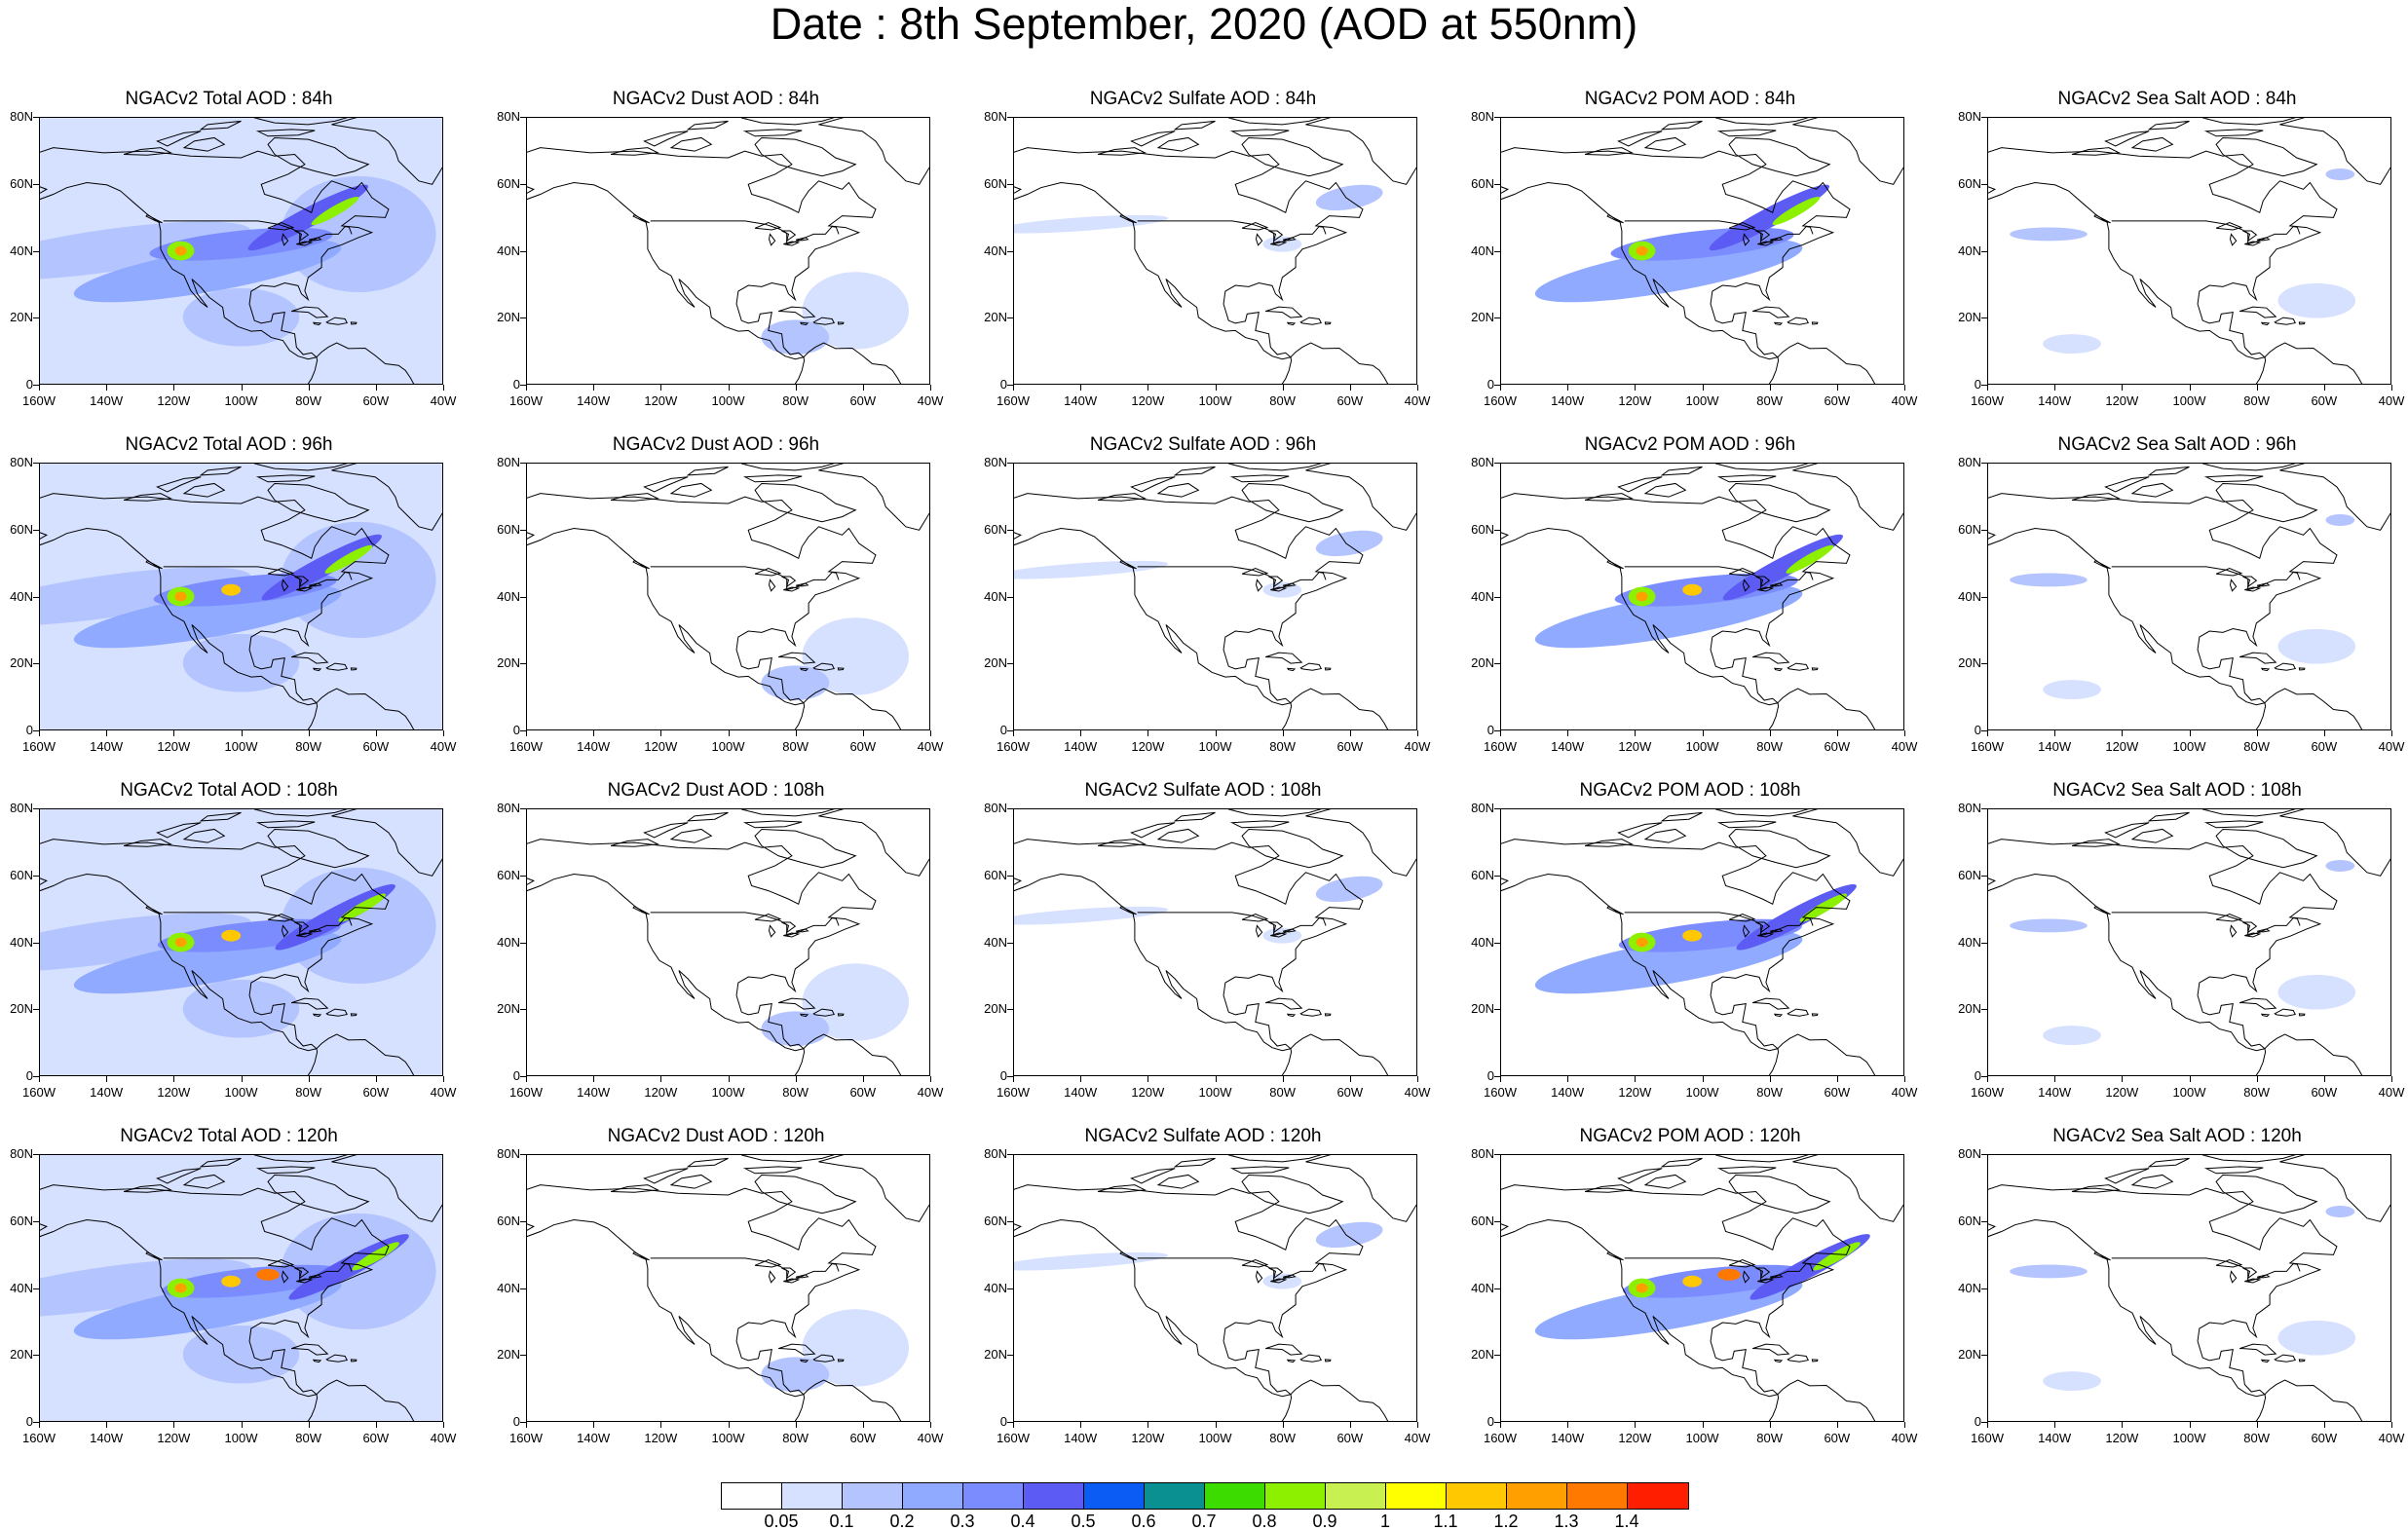 The image size is (2408, 1531). What do you see at coordinates (728, 1092) in the screenshot?
I see `lon-tick-label: 100W` at bounding box center [728, 1092].